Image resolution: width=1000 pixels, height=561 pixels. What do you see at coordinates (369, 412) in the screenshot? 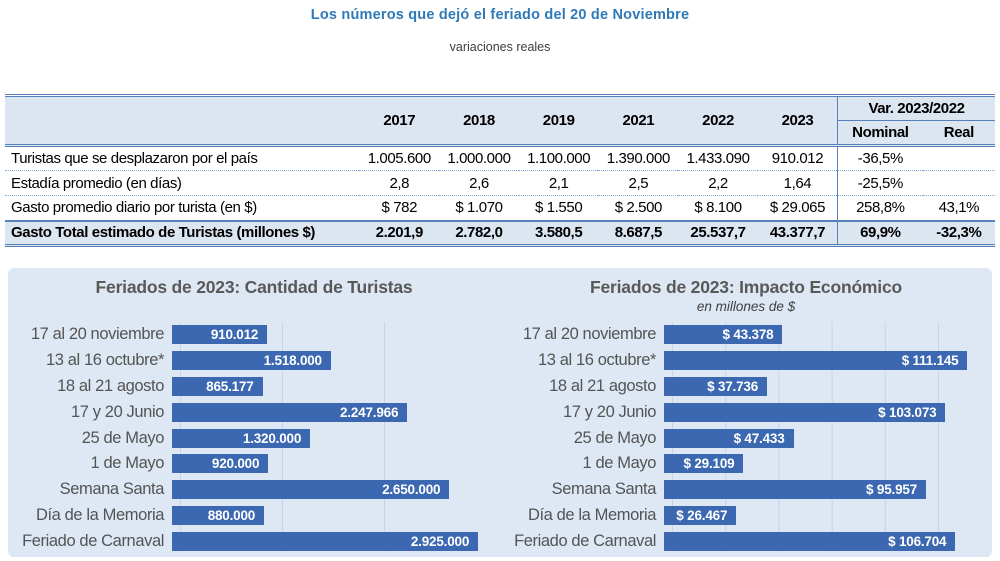
I see `bar-value-label: 2.247.966` at bounding box center [369, 412].